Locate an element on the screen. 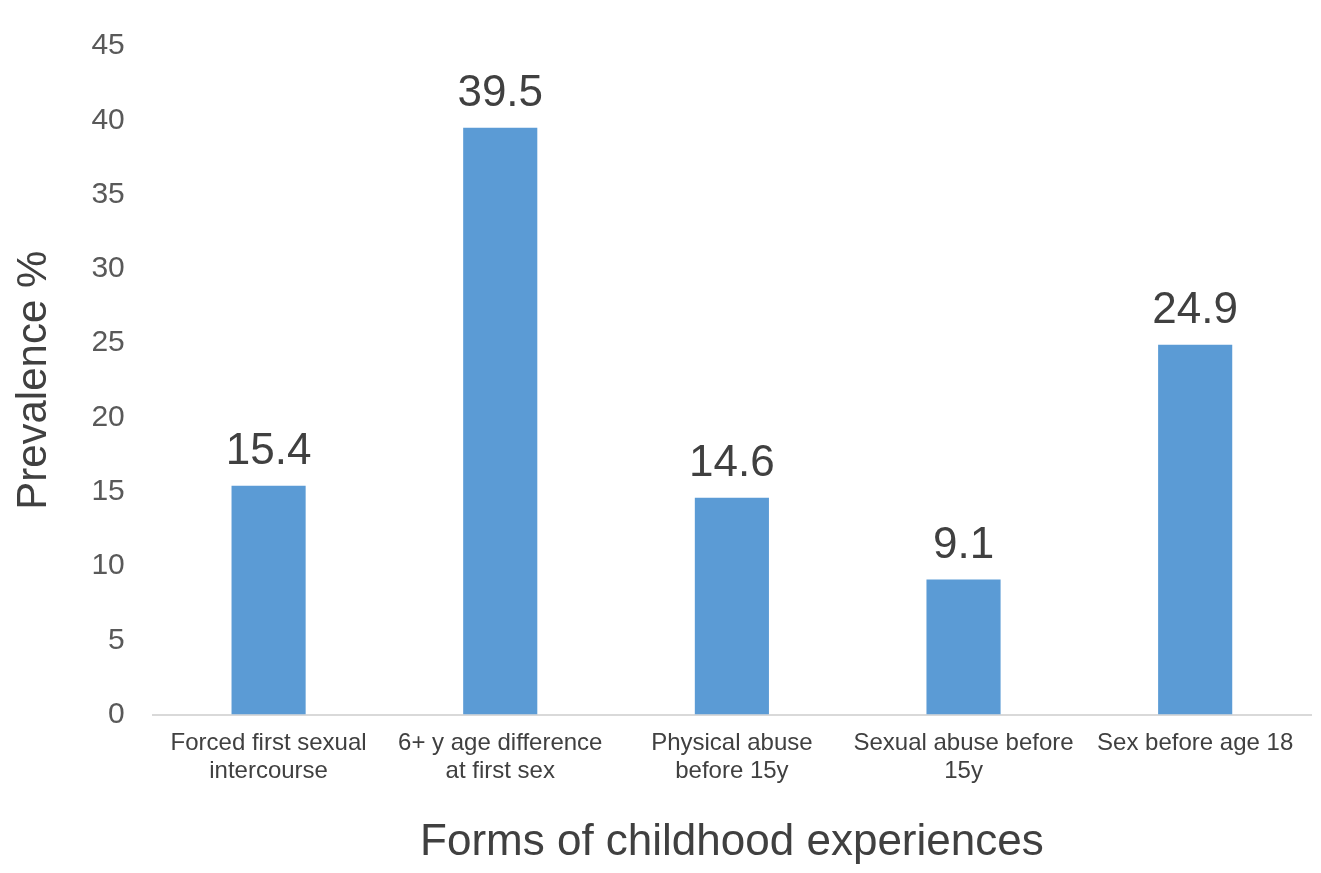 Image resolution: width=1321 pixels, height=873 pixels. y-tick-label: 45 is located at coordinates (108, 44).